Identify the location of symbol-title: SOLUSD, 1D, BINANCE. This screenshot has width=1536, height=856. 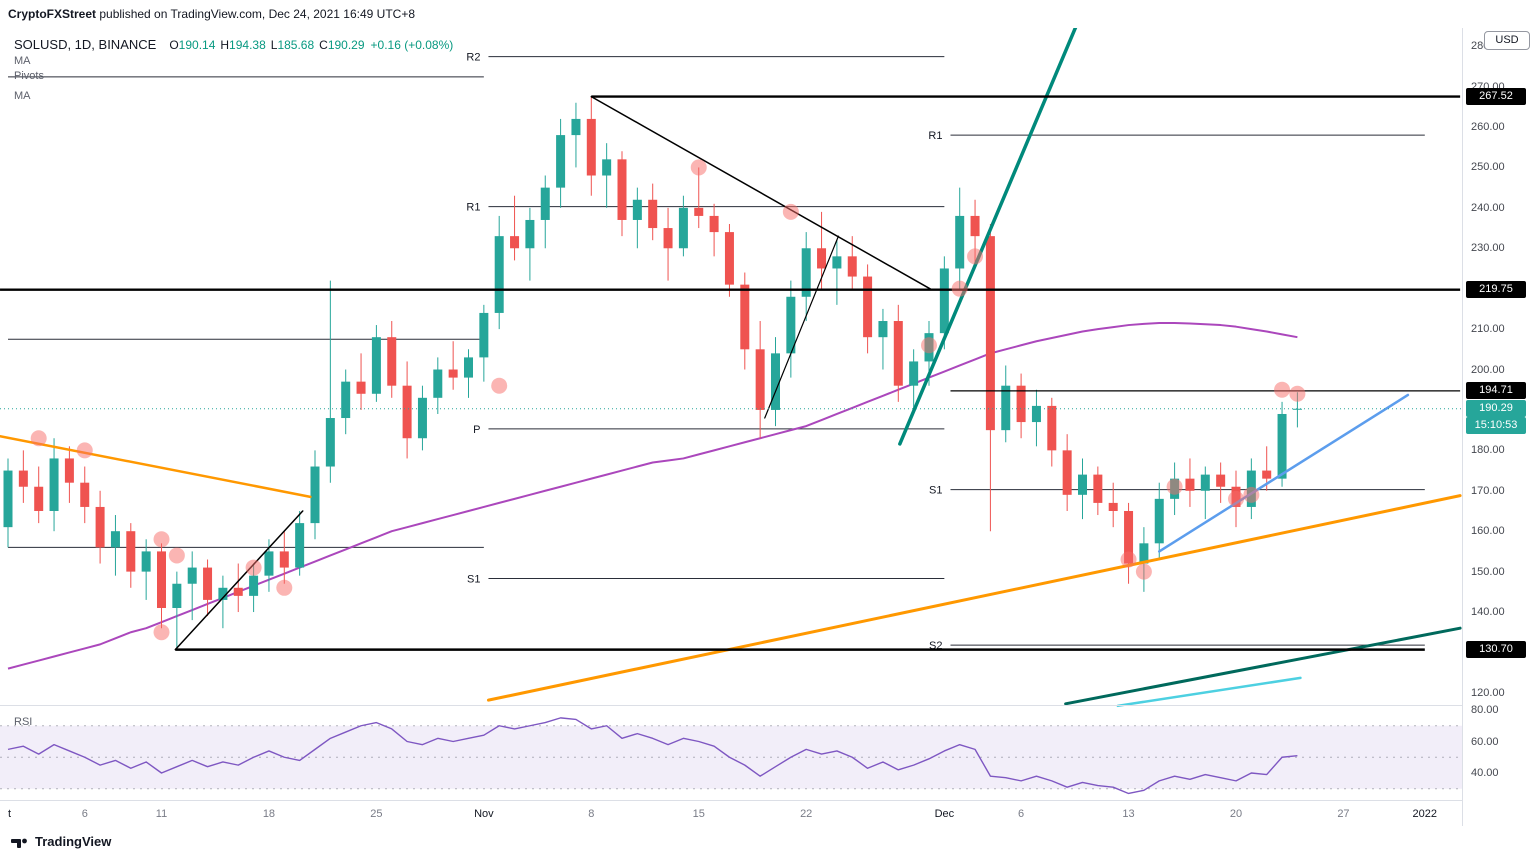
(85, 44).